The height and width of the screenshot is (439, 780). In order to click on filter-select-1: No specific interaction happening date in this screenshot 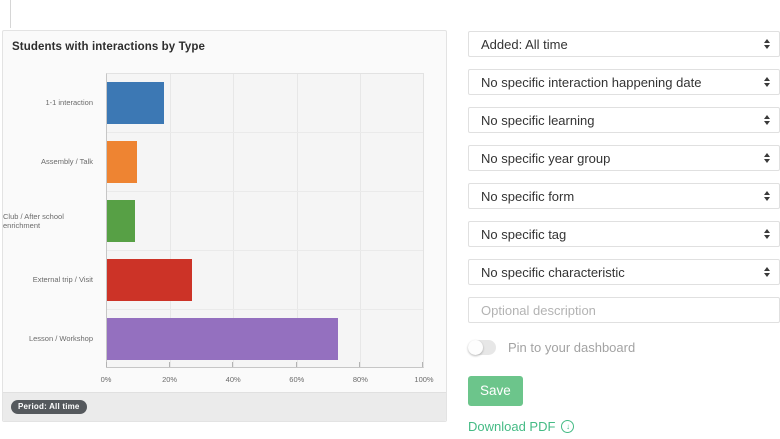, I will do `click(624, 82)`.